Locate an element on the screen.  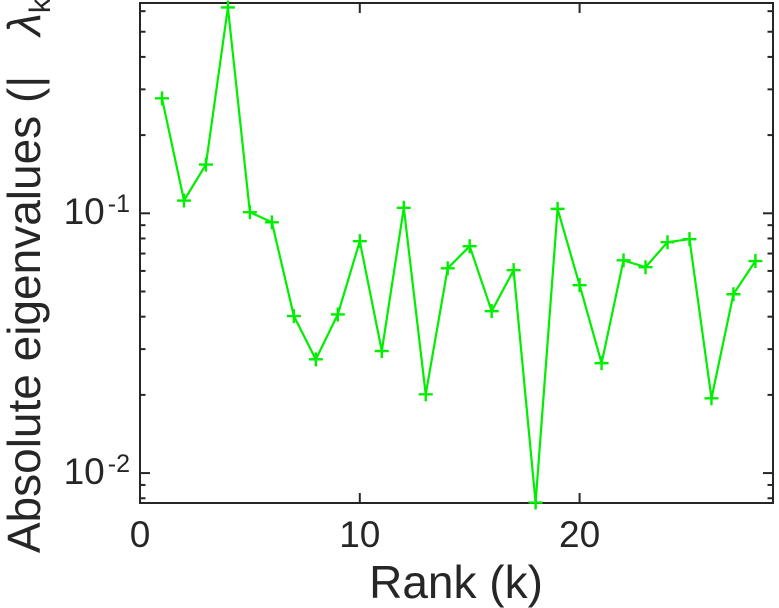
x-tick-label: 0 is located at coordinates (140, 534).